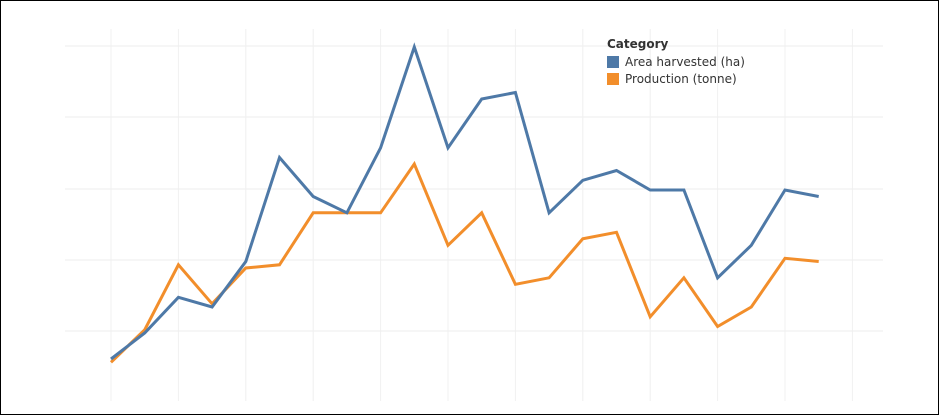 This screenshot has height=415, width=939. I want to click on legend-swatch-production, so click(613, 79).